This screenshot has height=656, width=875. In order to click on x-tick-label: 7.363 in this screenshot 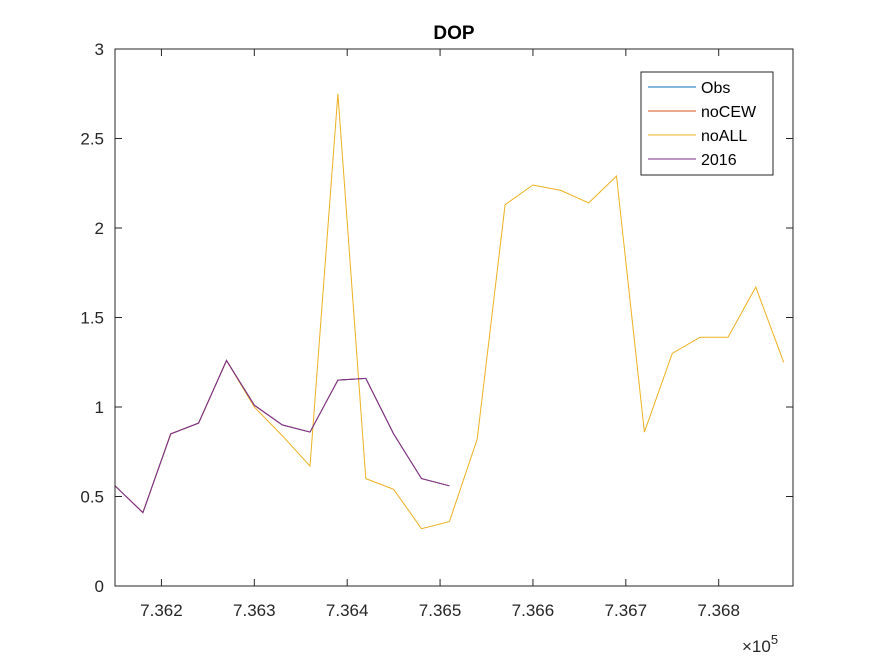, I will do `click(254, 610)`.